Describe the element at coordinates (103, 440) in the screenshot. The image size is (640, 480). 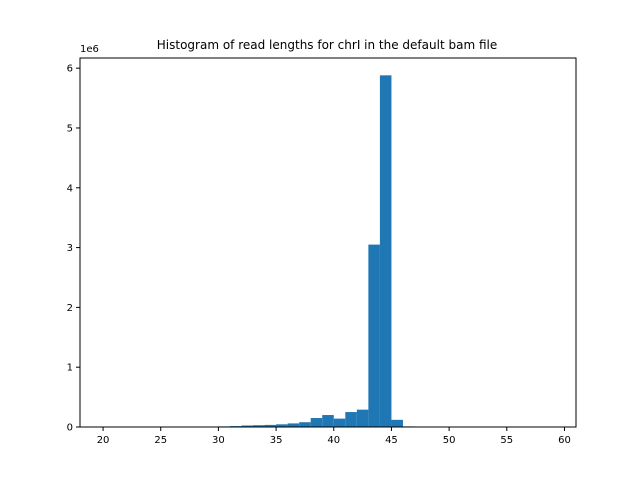
I see `x-tick-label: 20` at that location.